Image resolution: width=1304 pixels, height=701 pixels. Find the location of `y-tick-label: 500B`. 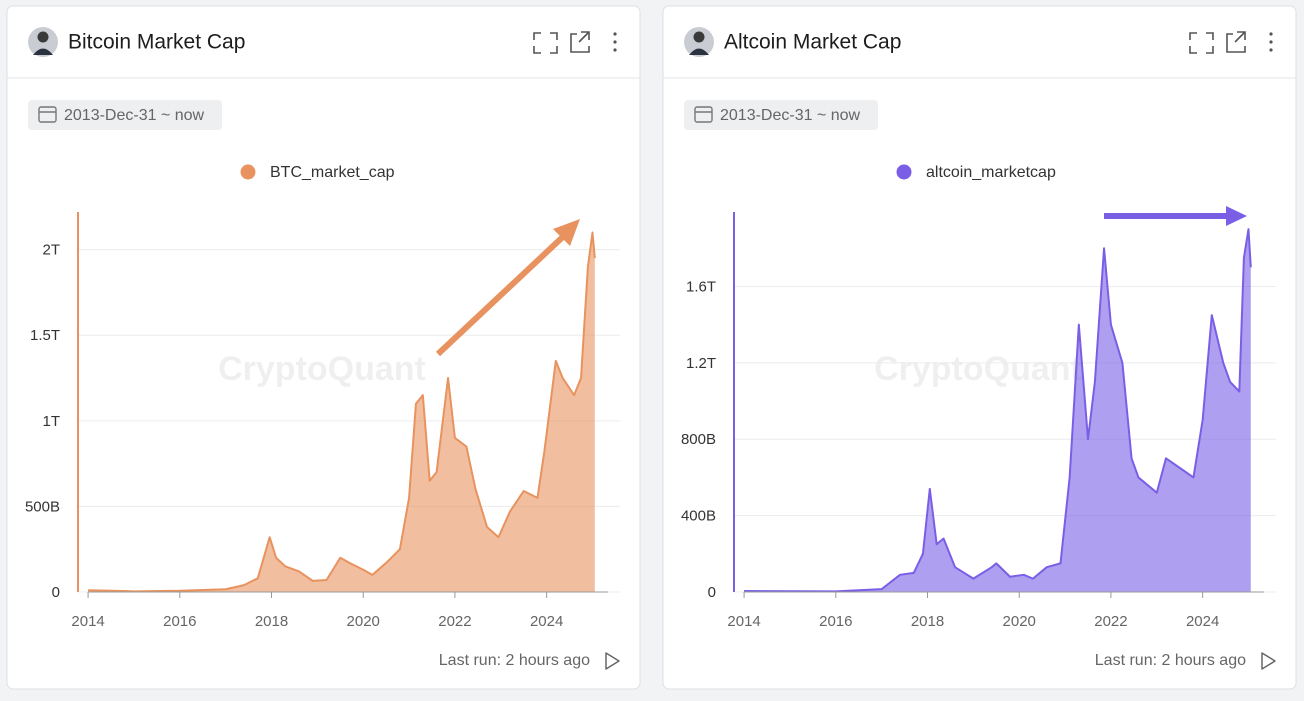

y-tick-label: 500B is located at coordinates (42, 506).